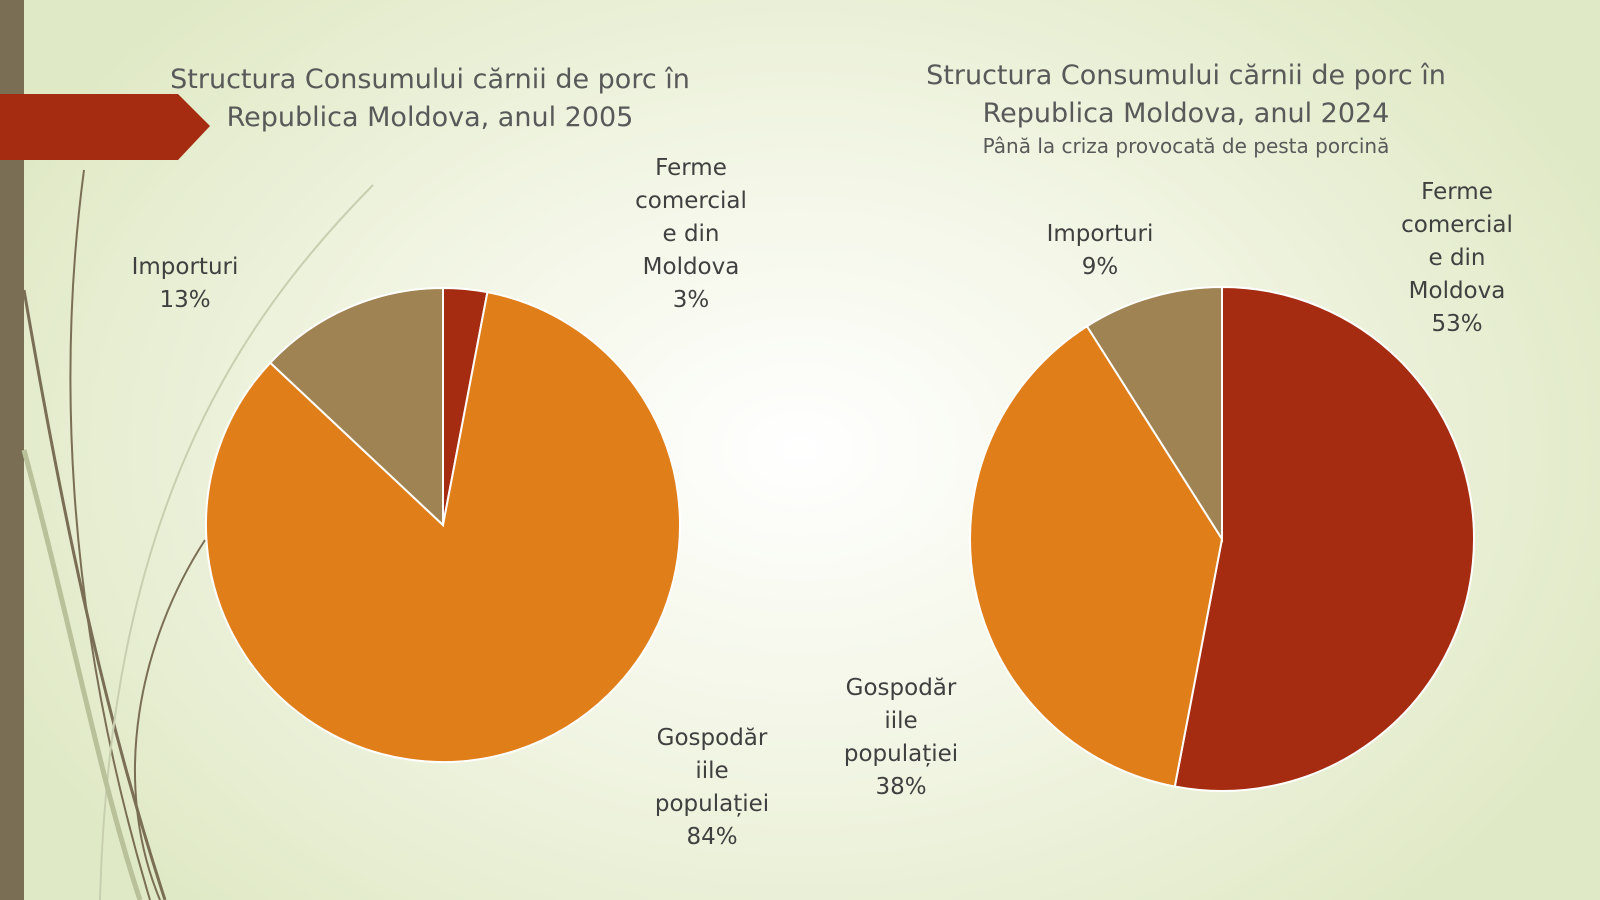 This screenshot has height=900, width=1600. What do you see at coordinates (712, 837) in the screenshot?
I see `label-percent: 84%` at bounding box center [712, 837].